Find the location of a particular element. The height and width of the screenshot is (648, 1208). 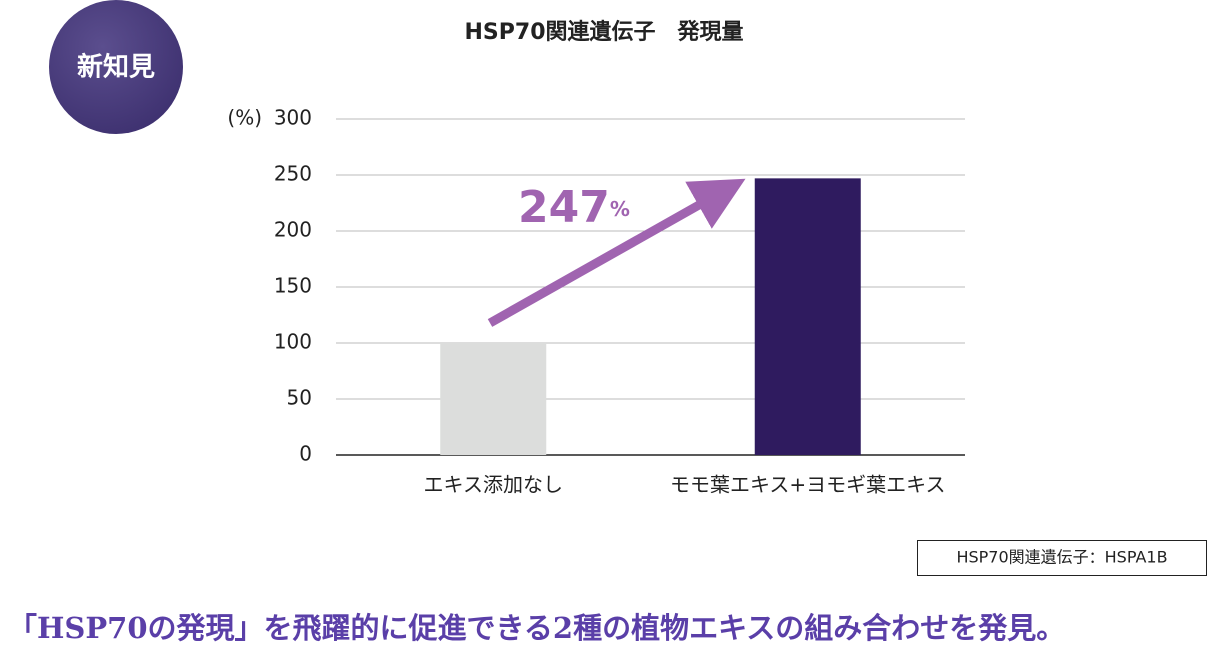

y-tick-label: 150 is located at coordinates (293, 286).